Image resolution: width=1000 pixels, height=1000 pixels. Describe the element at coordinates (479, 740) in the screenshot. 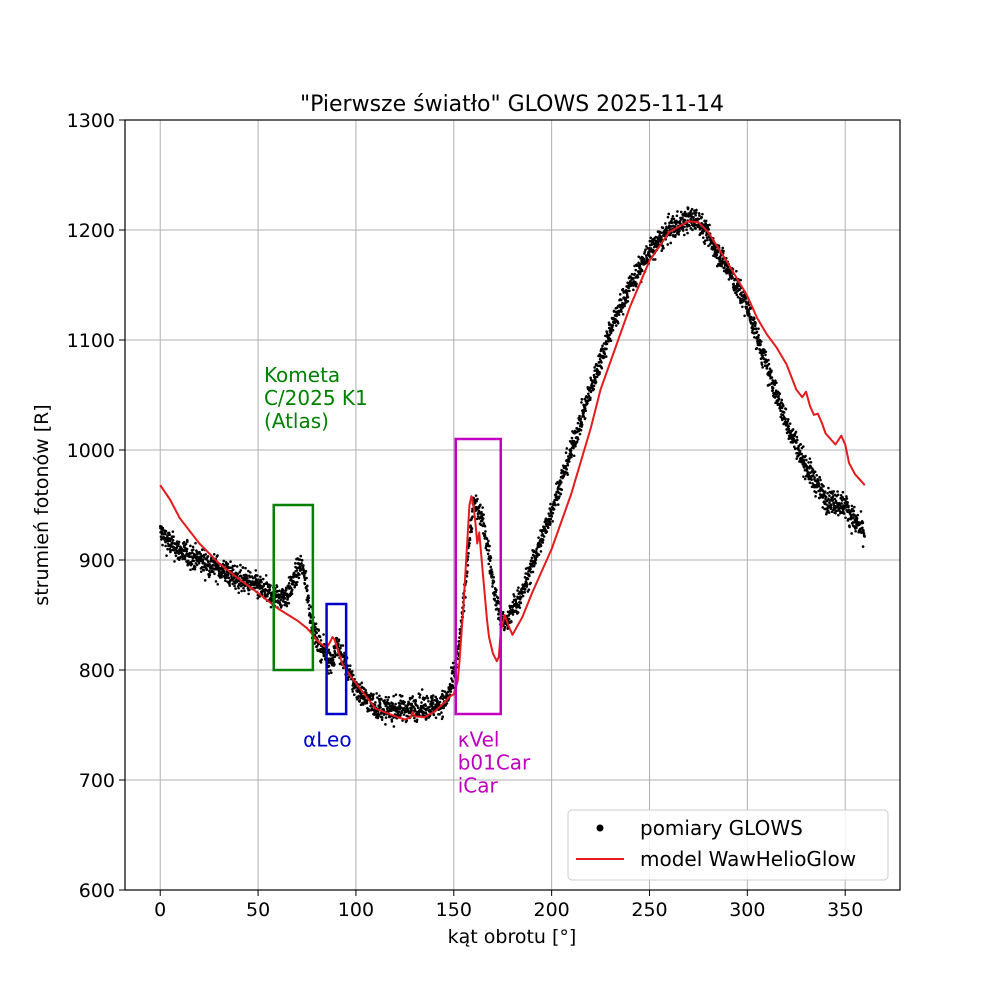

I see `annotation-label-kappa-vel: κVel` at that location.